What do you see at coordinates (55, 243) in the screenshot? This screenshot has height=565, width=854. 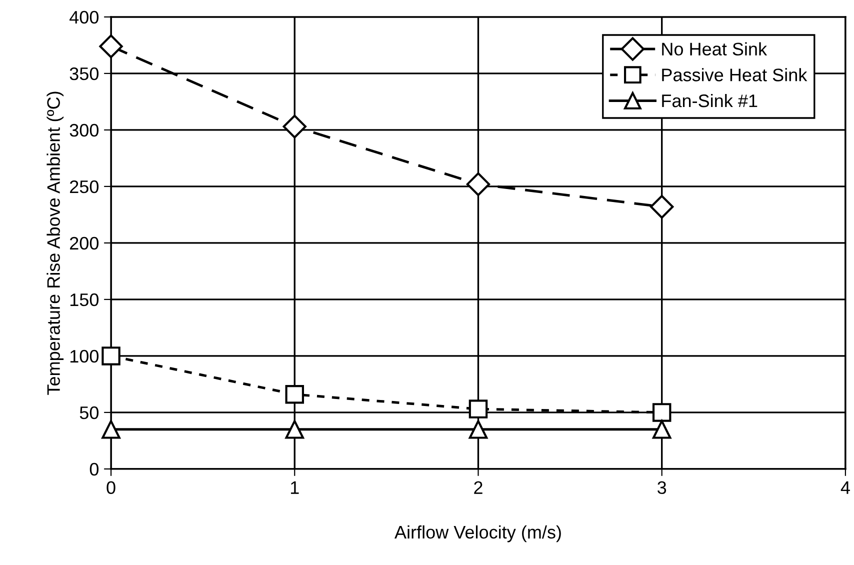 I see `y-axis-title: Temperature Rise Above Ambient (ºC)` at bounding box center [55, 243].